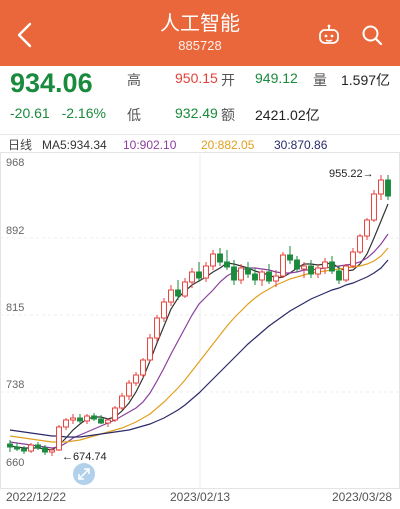 Image resolution: width=400 pixels, height=509 pixels. I want to click on date-start: 2022/12/22, so click(36, 497).